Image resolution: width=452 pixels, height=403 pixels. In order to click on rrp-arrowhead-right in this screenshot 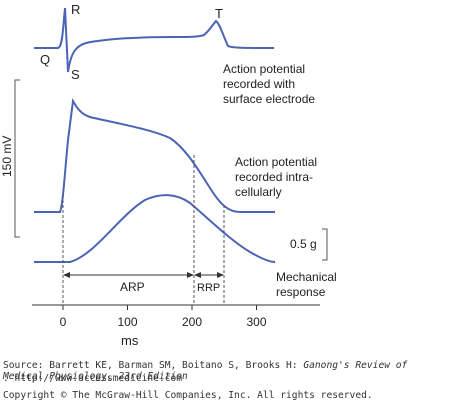, I will do `click(220, 275)`.